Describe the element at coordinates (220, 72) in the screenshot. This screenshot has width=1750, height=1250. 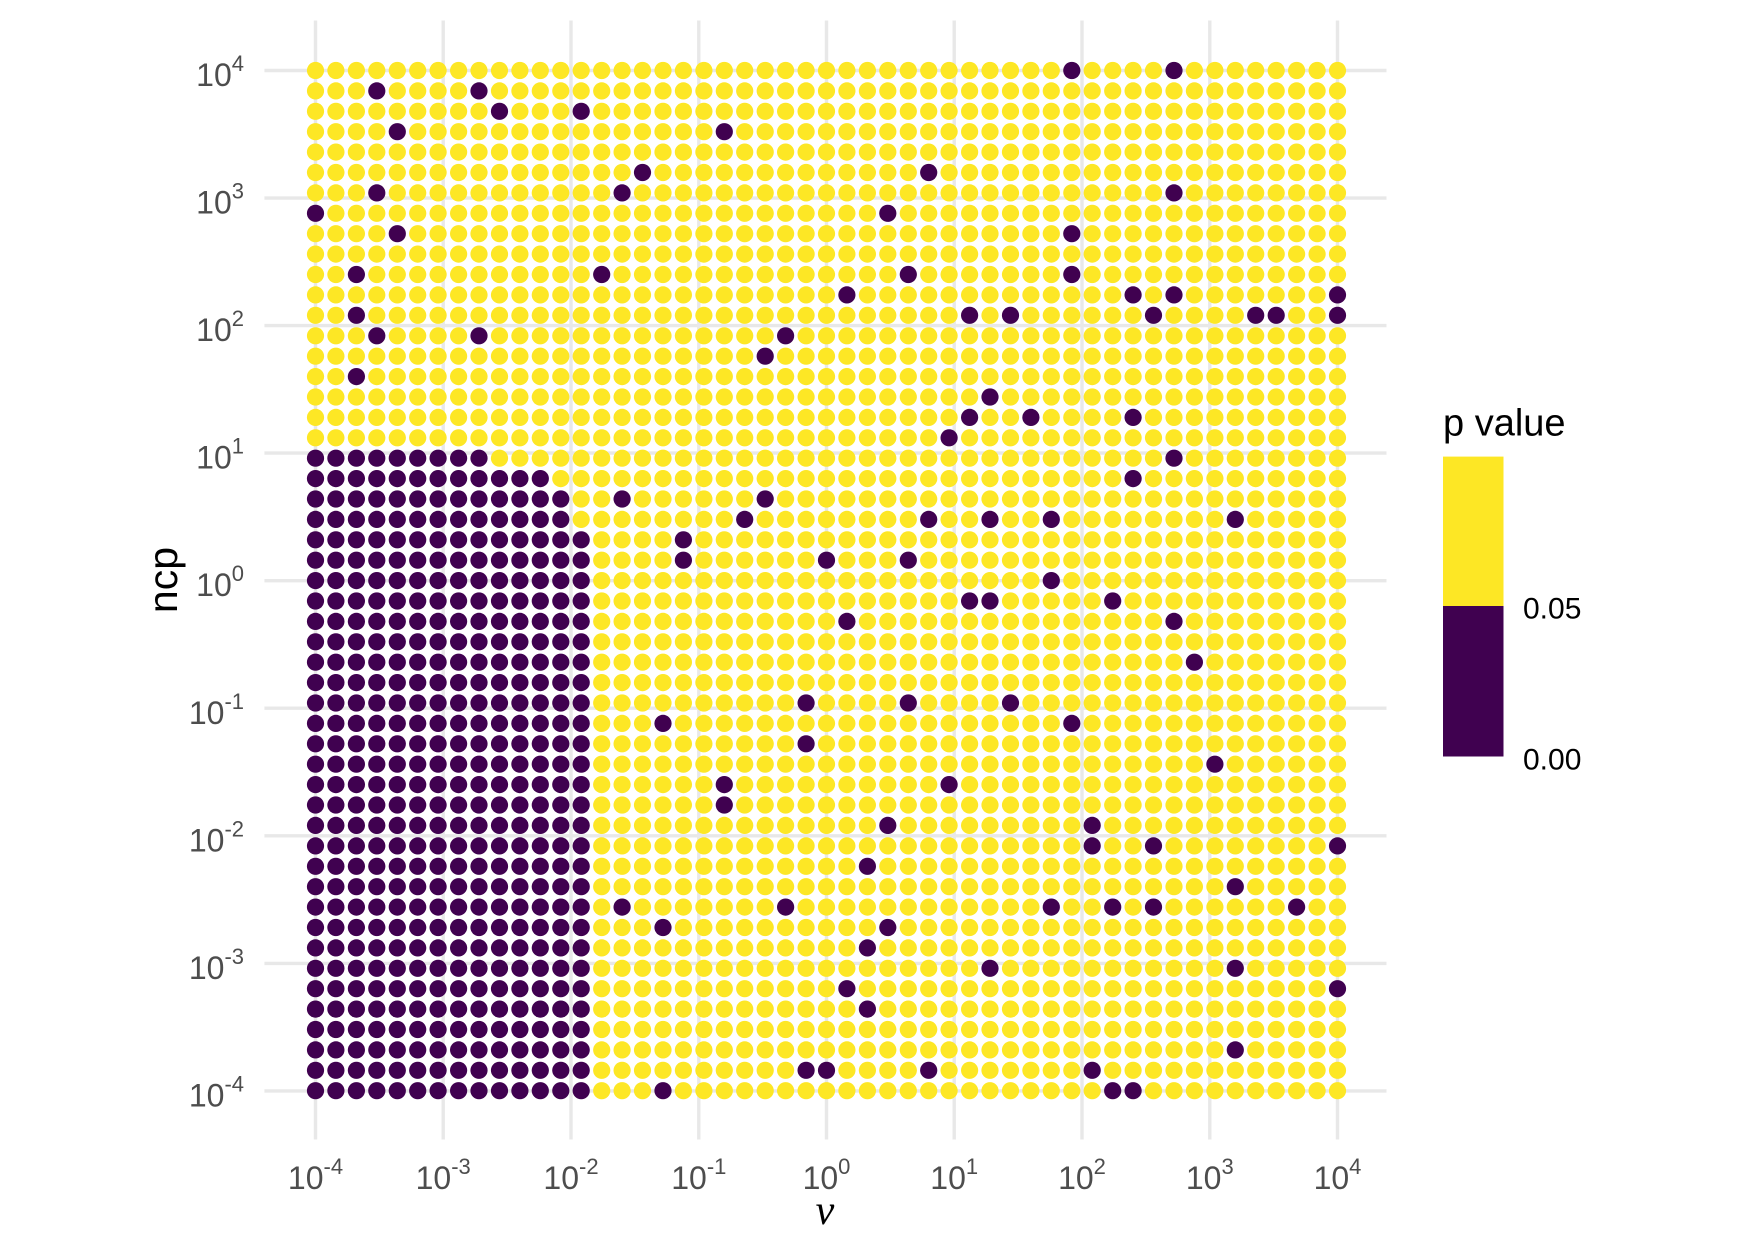
I see `svg-text: 10⁴` at that location.